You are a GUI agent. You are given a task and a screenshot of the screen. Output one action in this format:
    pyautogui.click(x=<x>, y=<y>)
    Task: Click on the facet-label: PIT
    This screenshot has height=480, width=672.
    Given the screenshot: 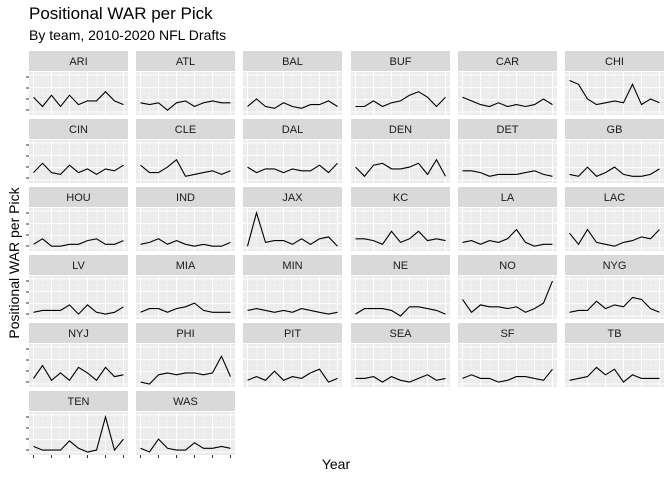 What is the action you would take?
    pyautogui.click(x=292, y=334)
    